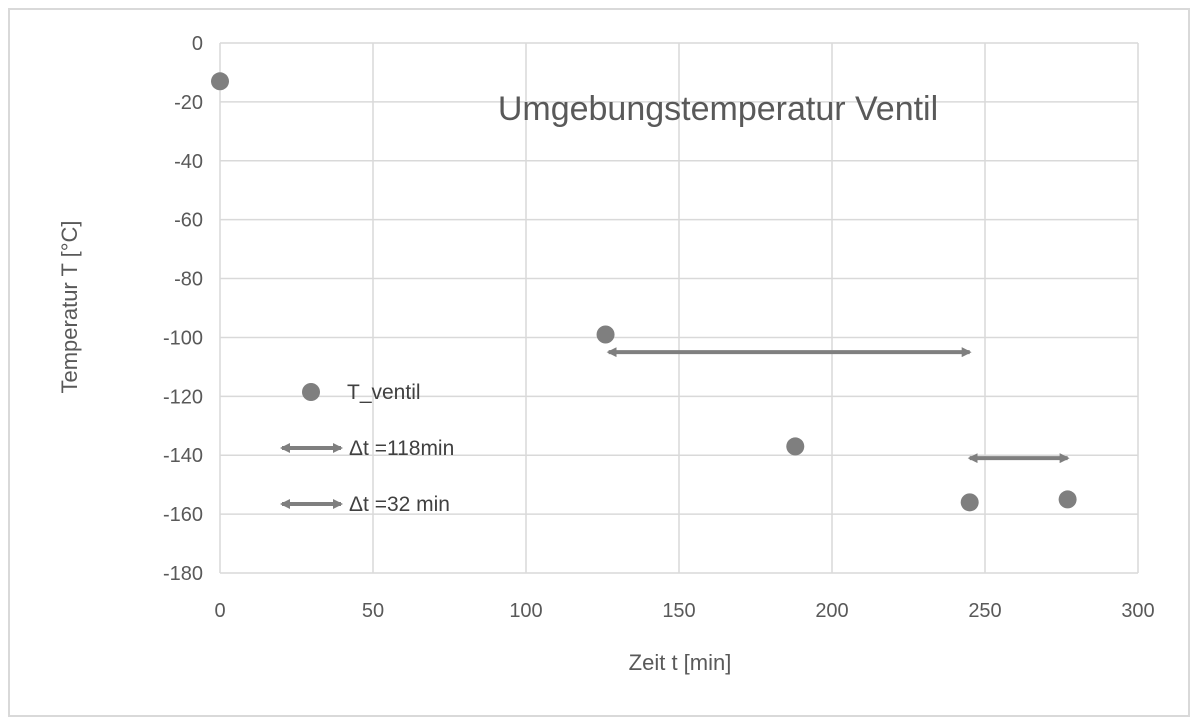 The height and width of the screenshot is (727, 1200). Describe the element at coordinates (1137, 611) in the screenshot. I see `x-tick-label: 300` at that location.